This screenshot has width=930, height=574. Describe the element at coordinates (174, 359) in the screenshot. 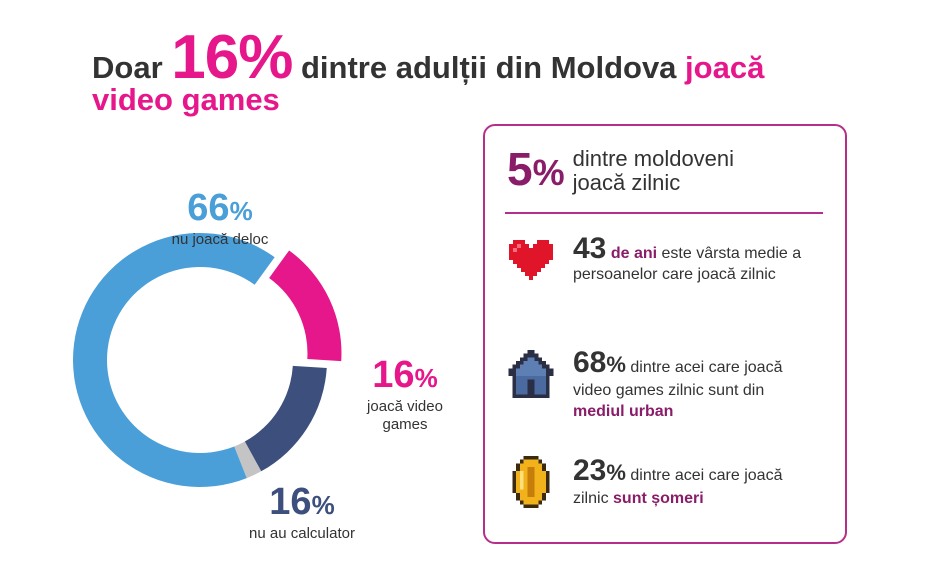

I see `slice-not-playing` at that location.